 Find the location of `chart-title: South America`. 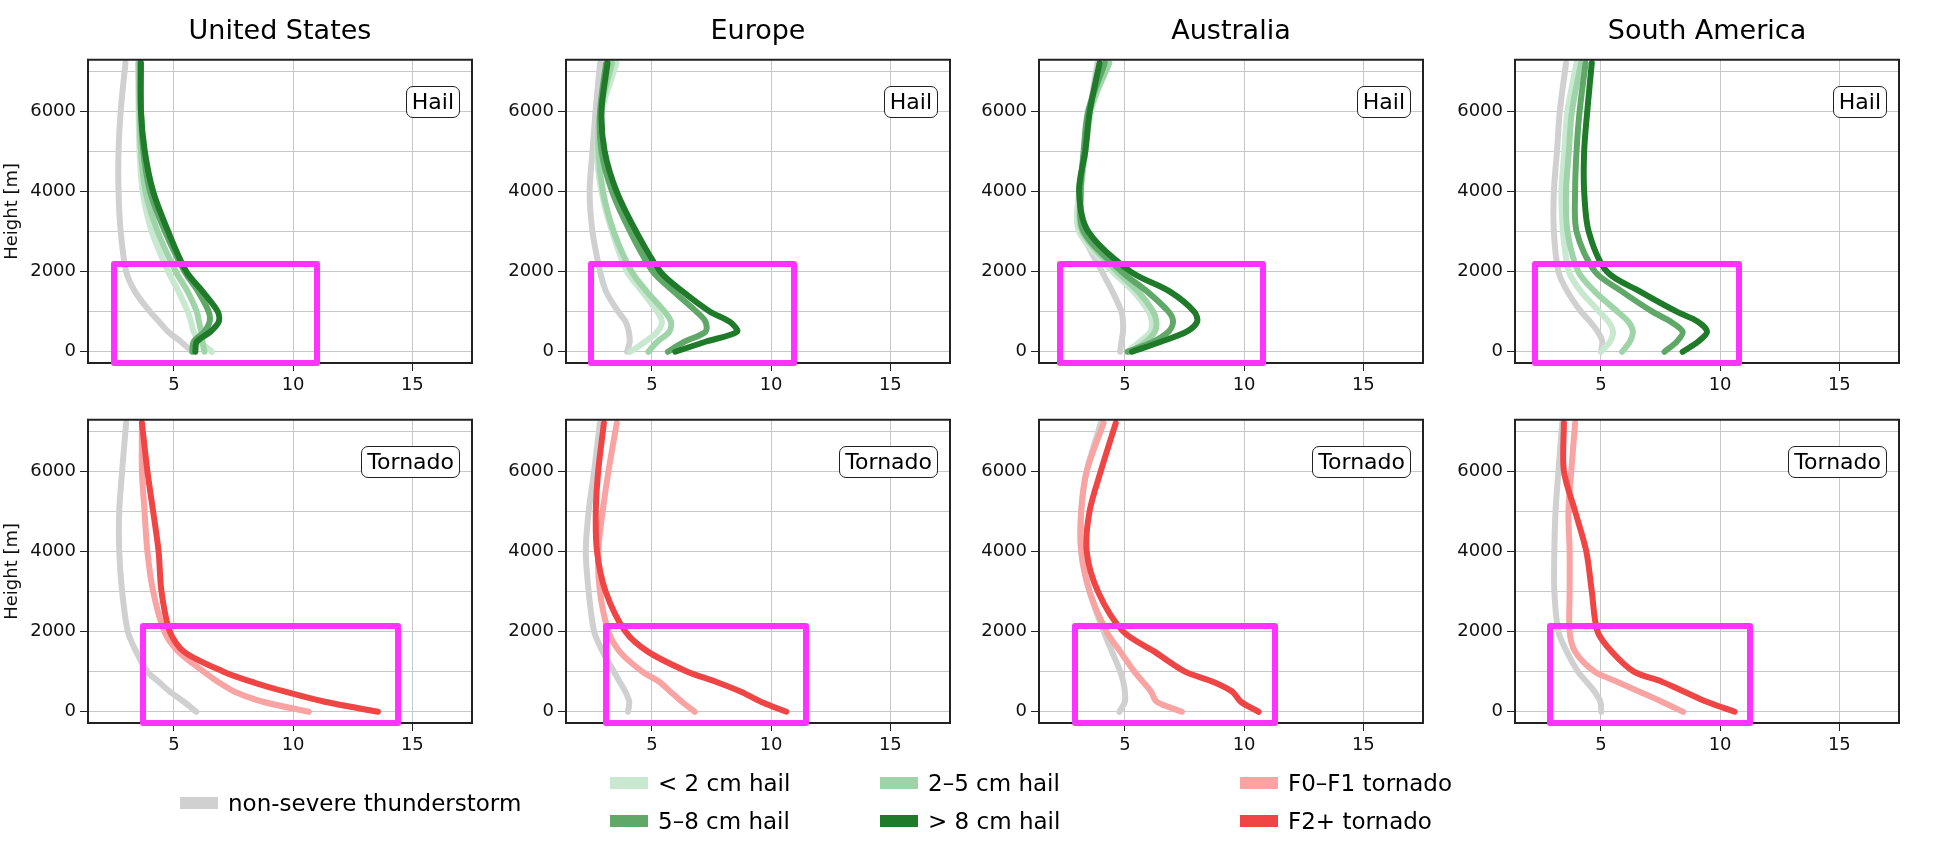

chart-title: South America is located at coordinates (1707, 29).